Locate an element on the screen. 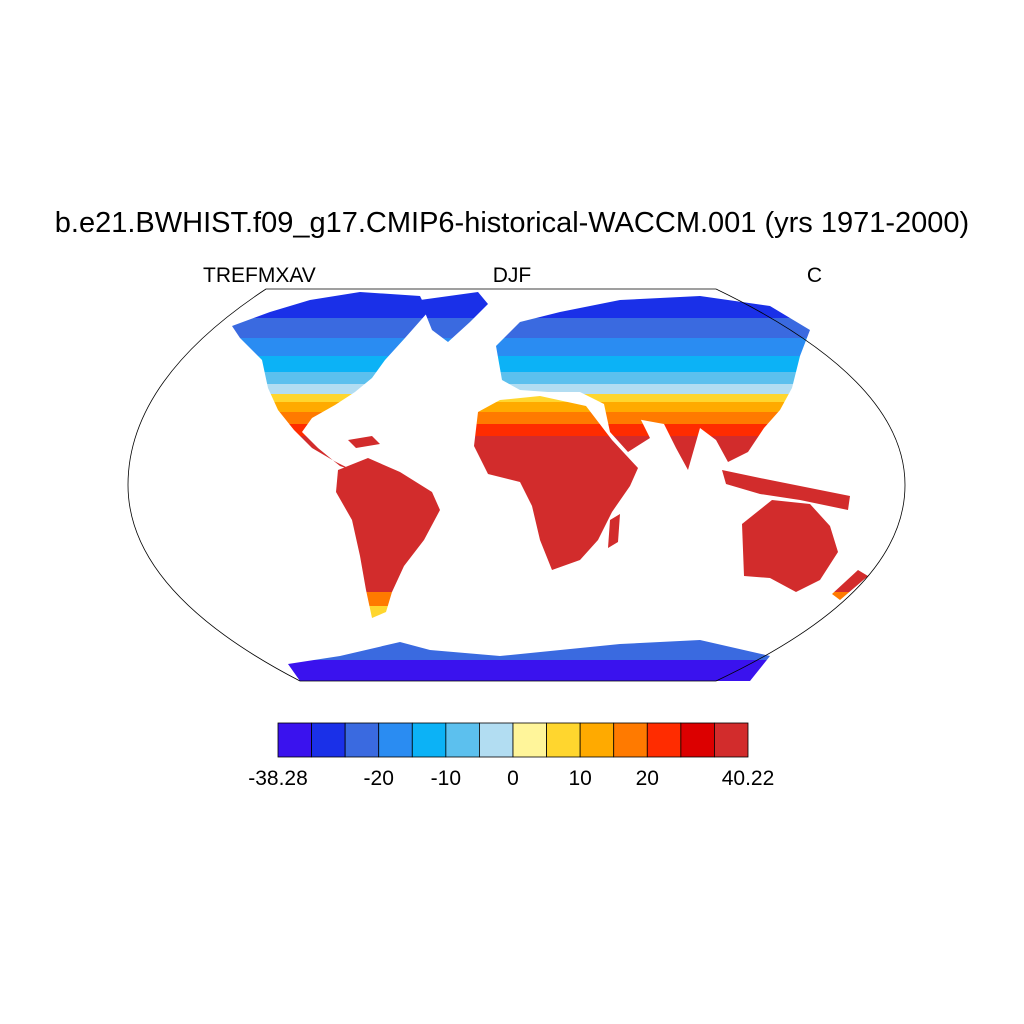 This screenshot has height=1024, width=1024. colorbar-label: -20 is located at coordinates (379, 778).